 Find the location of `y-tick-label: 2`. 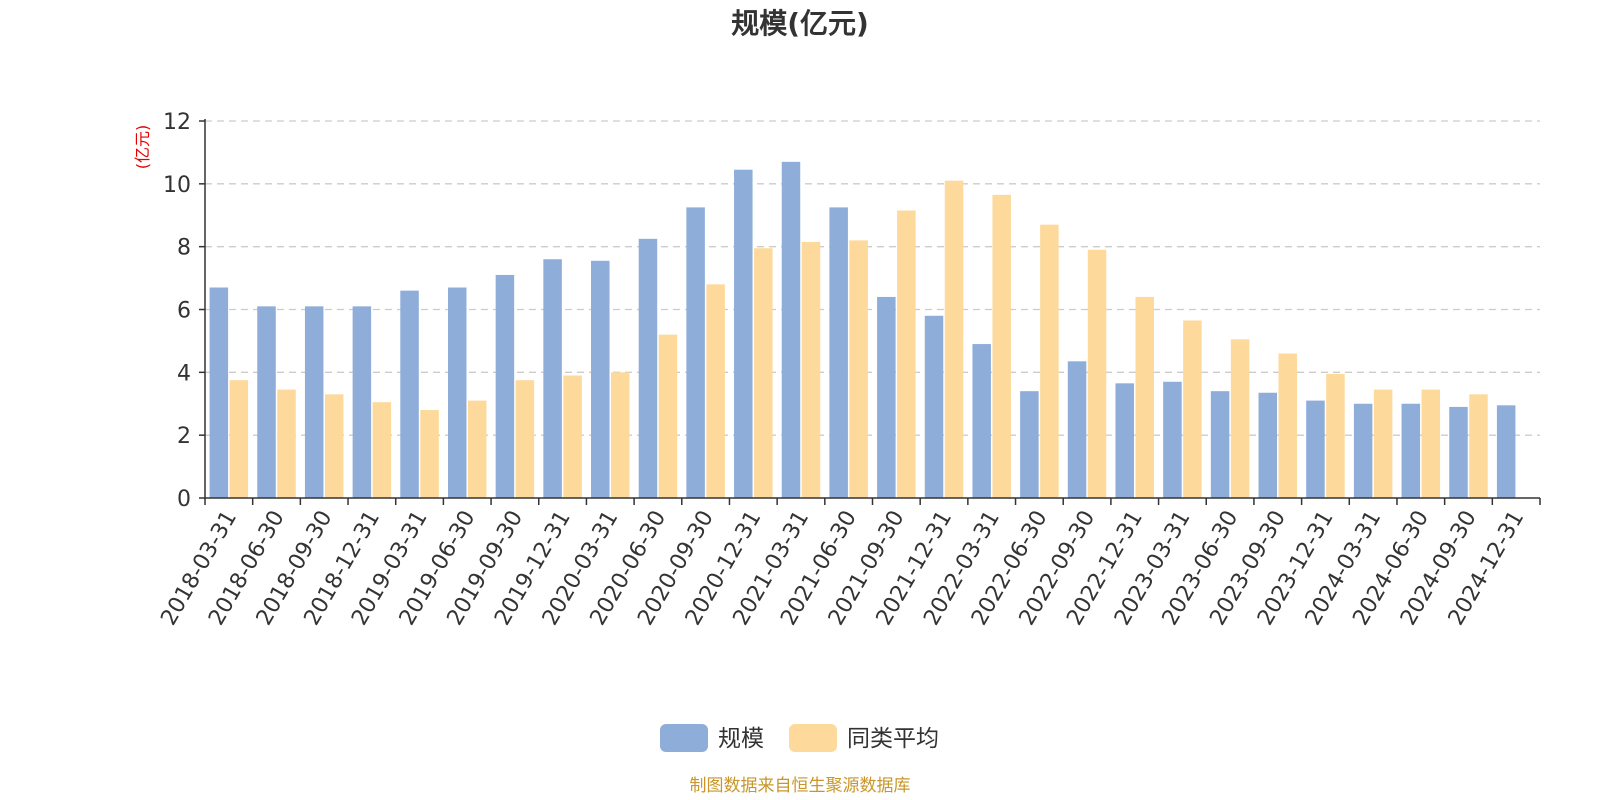

y-tick-label: 2 is located at coordinates (184, 436).